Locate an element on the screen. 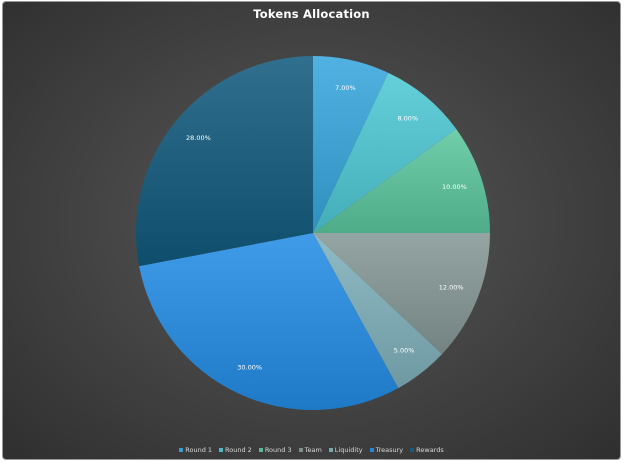 Image resolution: width=624 pixels, height=462 pixels. pie-slice-liquidity is located at coordinates (378, 311).